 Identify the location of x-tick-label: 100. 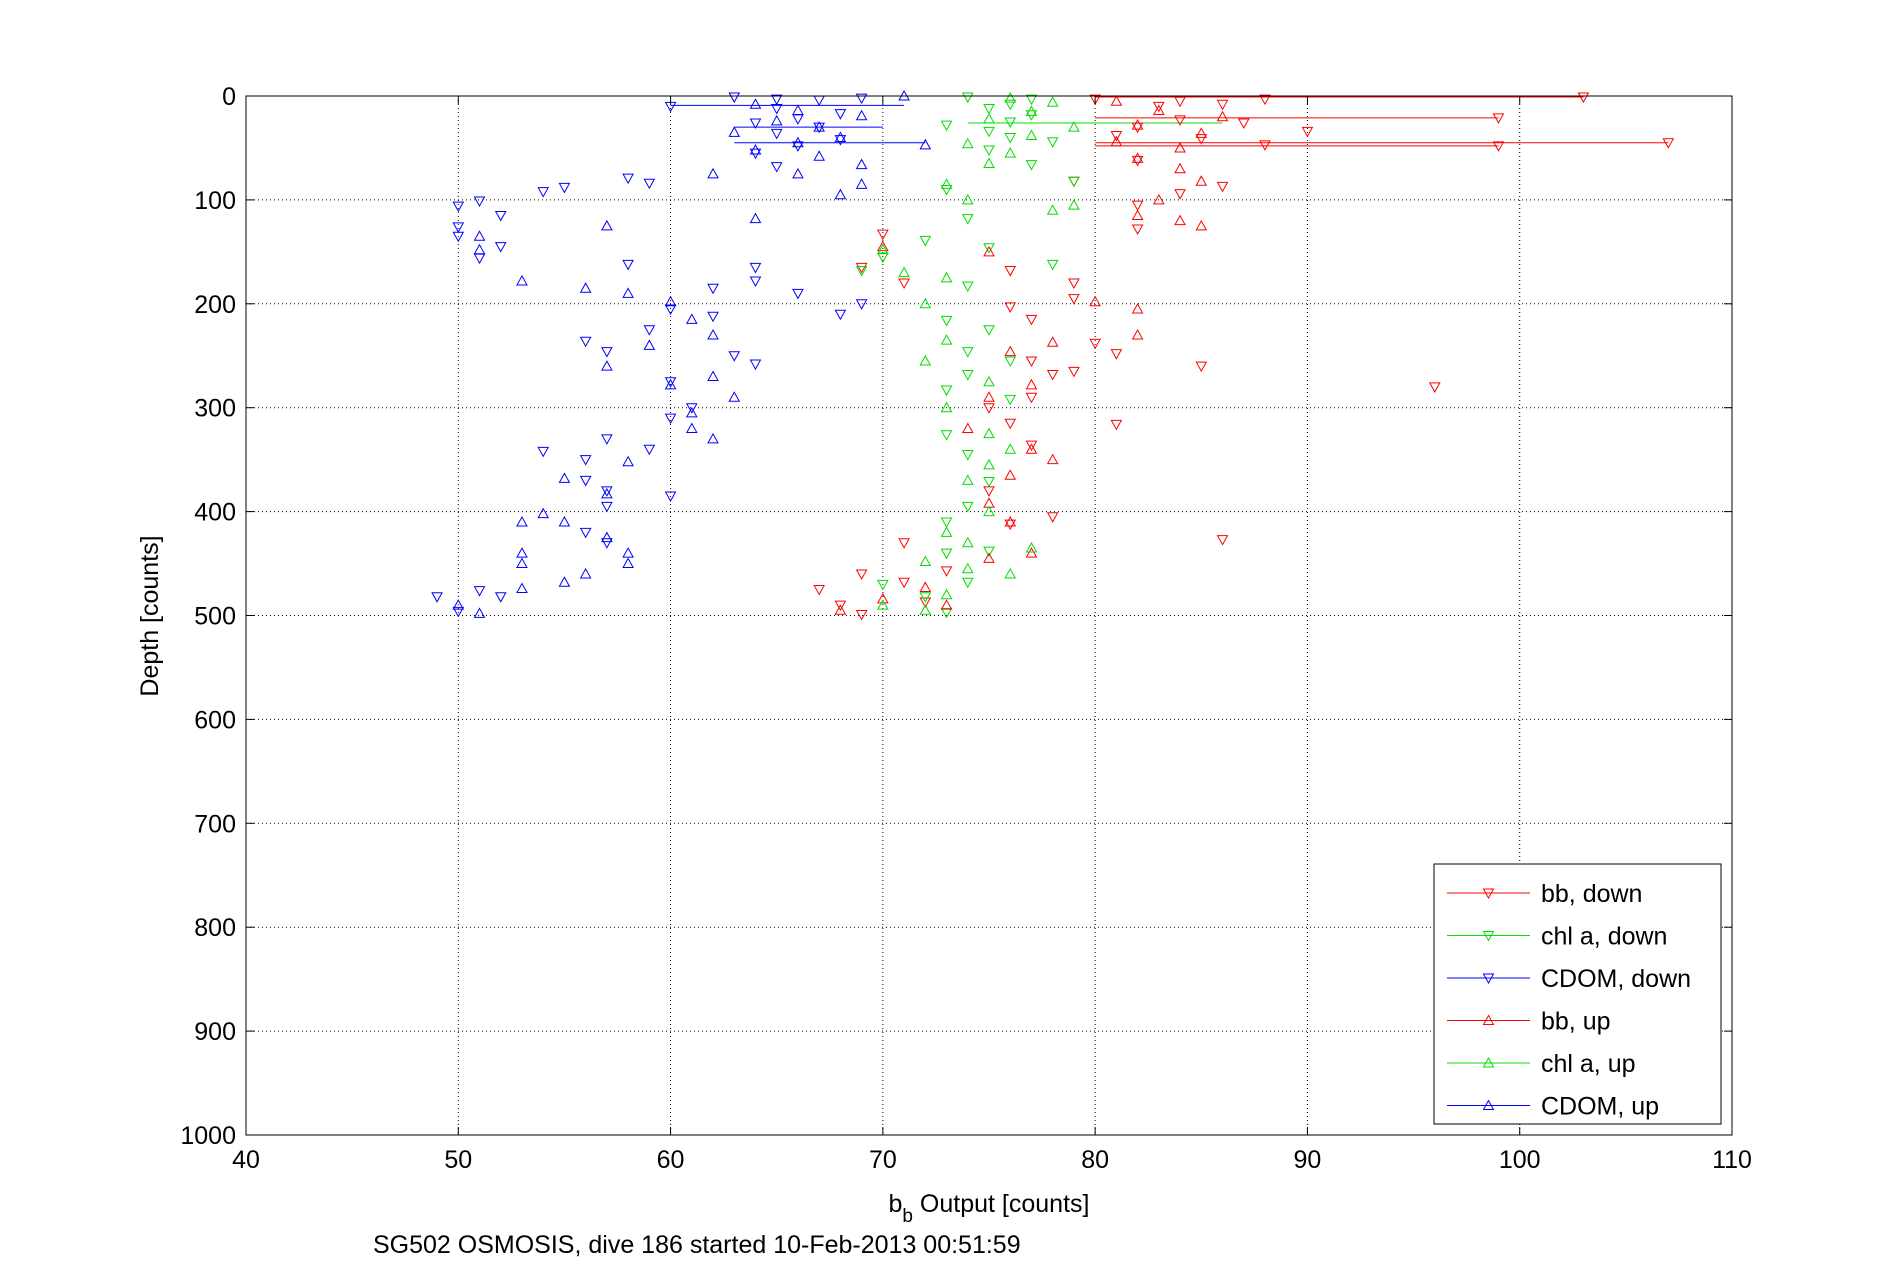
(1520, 1160).